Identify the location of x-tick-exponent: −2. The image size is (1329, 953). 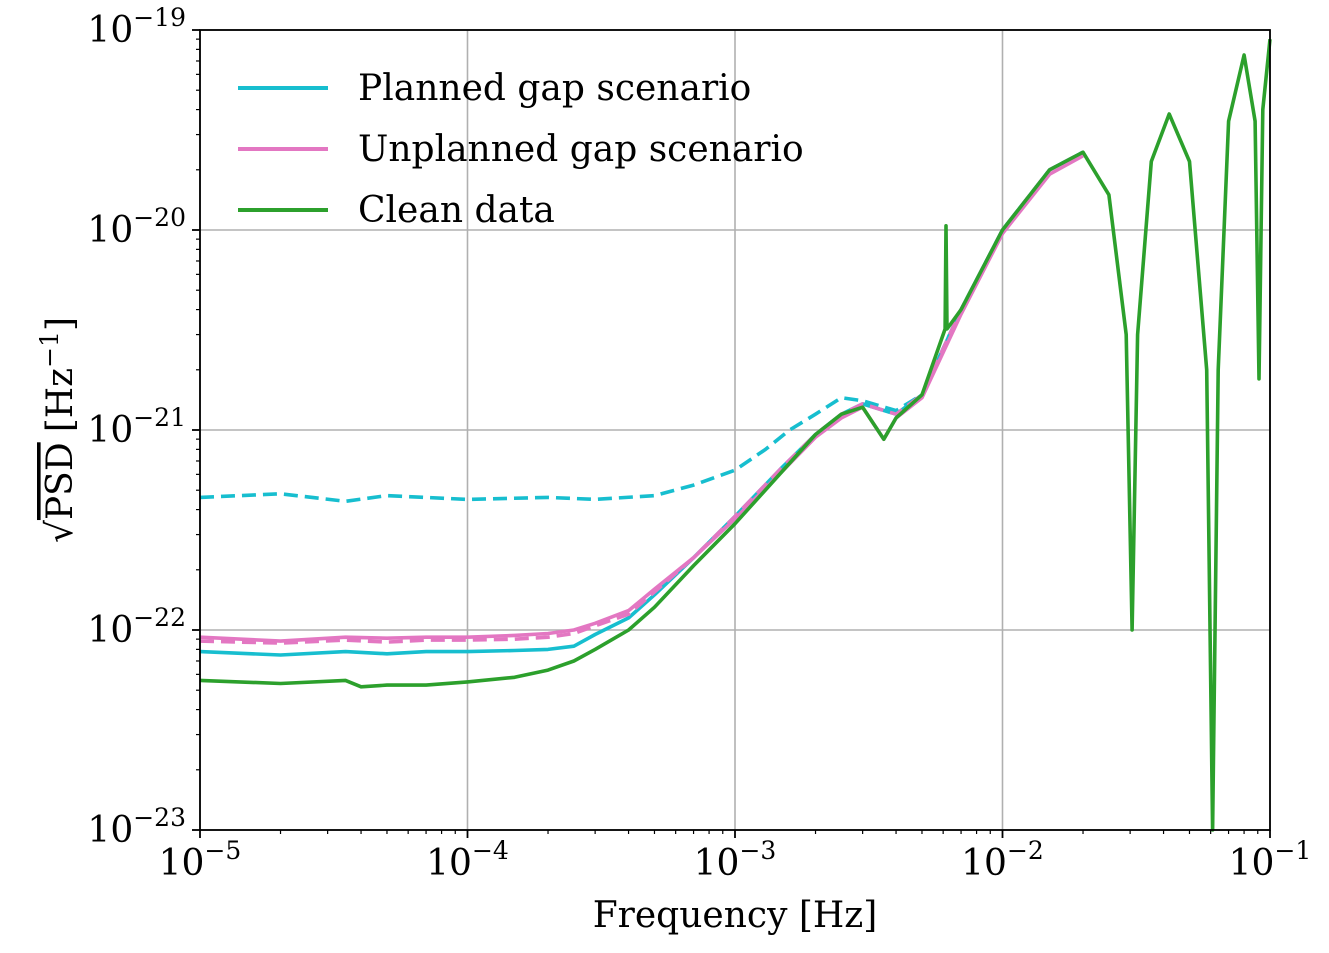
(1025, 850).